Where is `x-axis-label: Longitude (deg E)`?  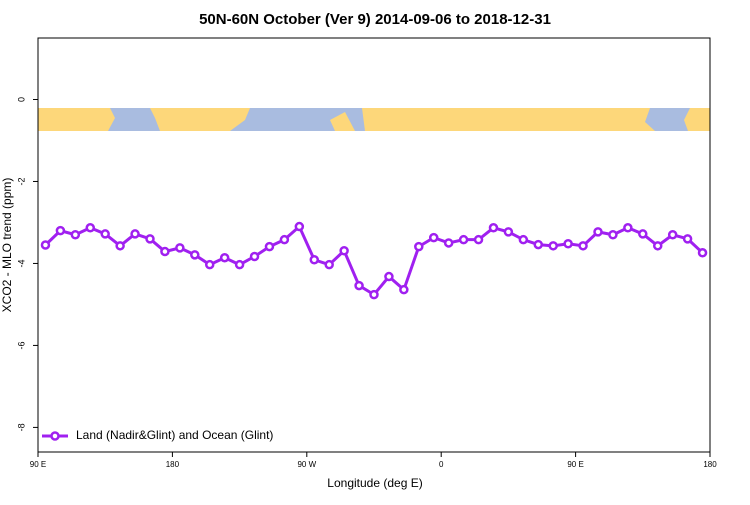 x-axis-label: Longitude (deg E) is located at coordinates (374, 483).